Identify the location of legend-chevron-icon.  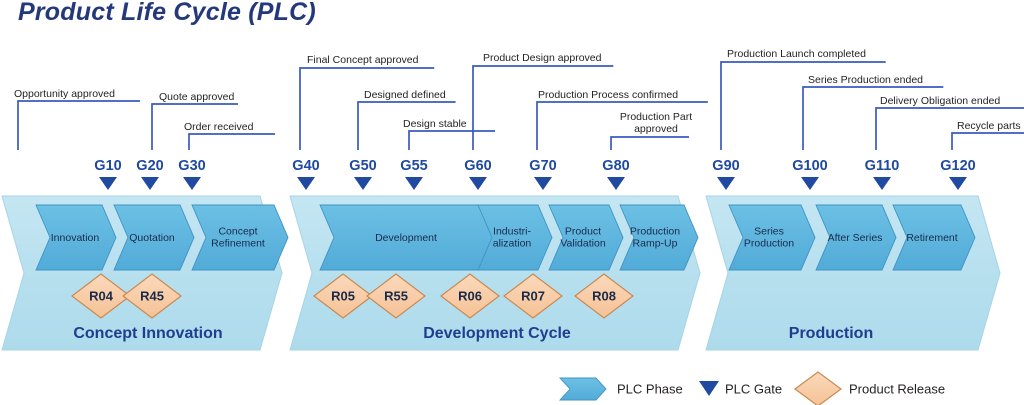
(582, 389).